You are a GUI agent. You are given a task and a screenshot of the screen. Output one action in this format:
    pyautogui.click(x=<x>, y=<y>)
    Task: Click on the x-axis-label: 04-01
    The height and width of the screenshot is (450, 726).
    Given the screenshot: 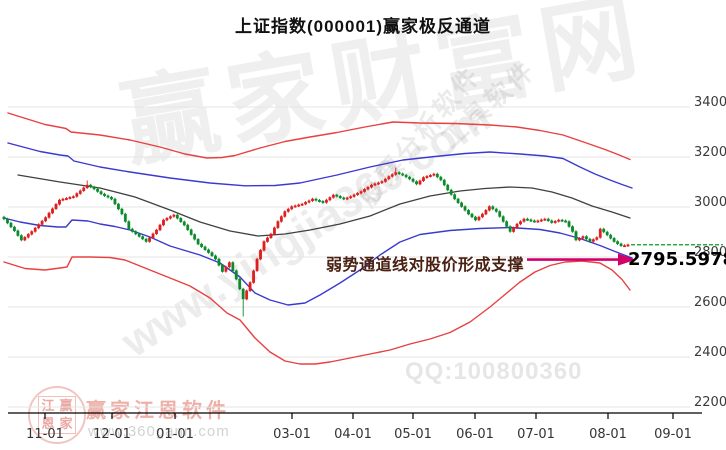 What is the action you would take?
    pyautogui.click(x=353, y=434)
    